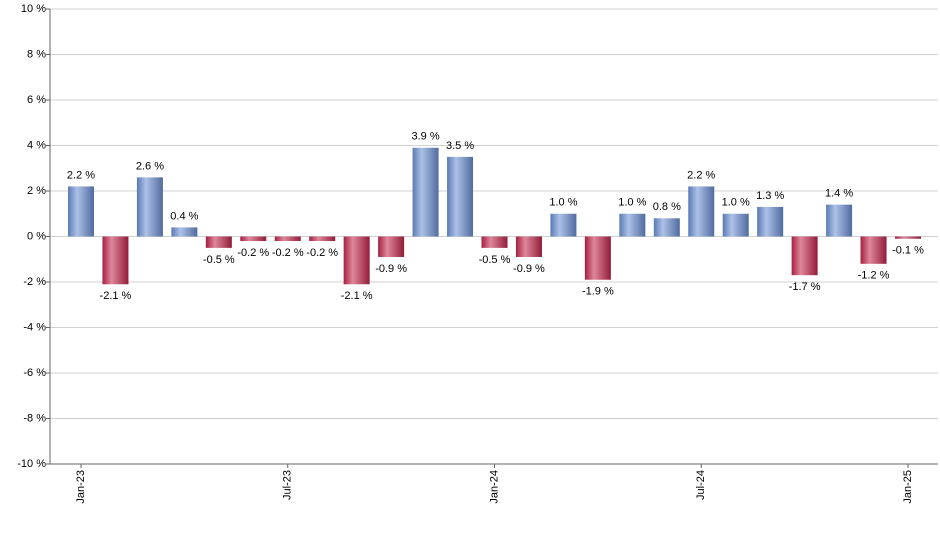 This screenshot has width=940, height=550. What do you see at coordinates (34, 327) in the screenshot?
I see `y-tick-label: -4 %` at bounding box center [34, 327].